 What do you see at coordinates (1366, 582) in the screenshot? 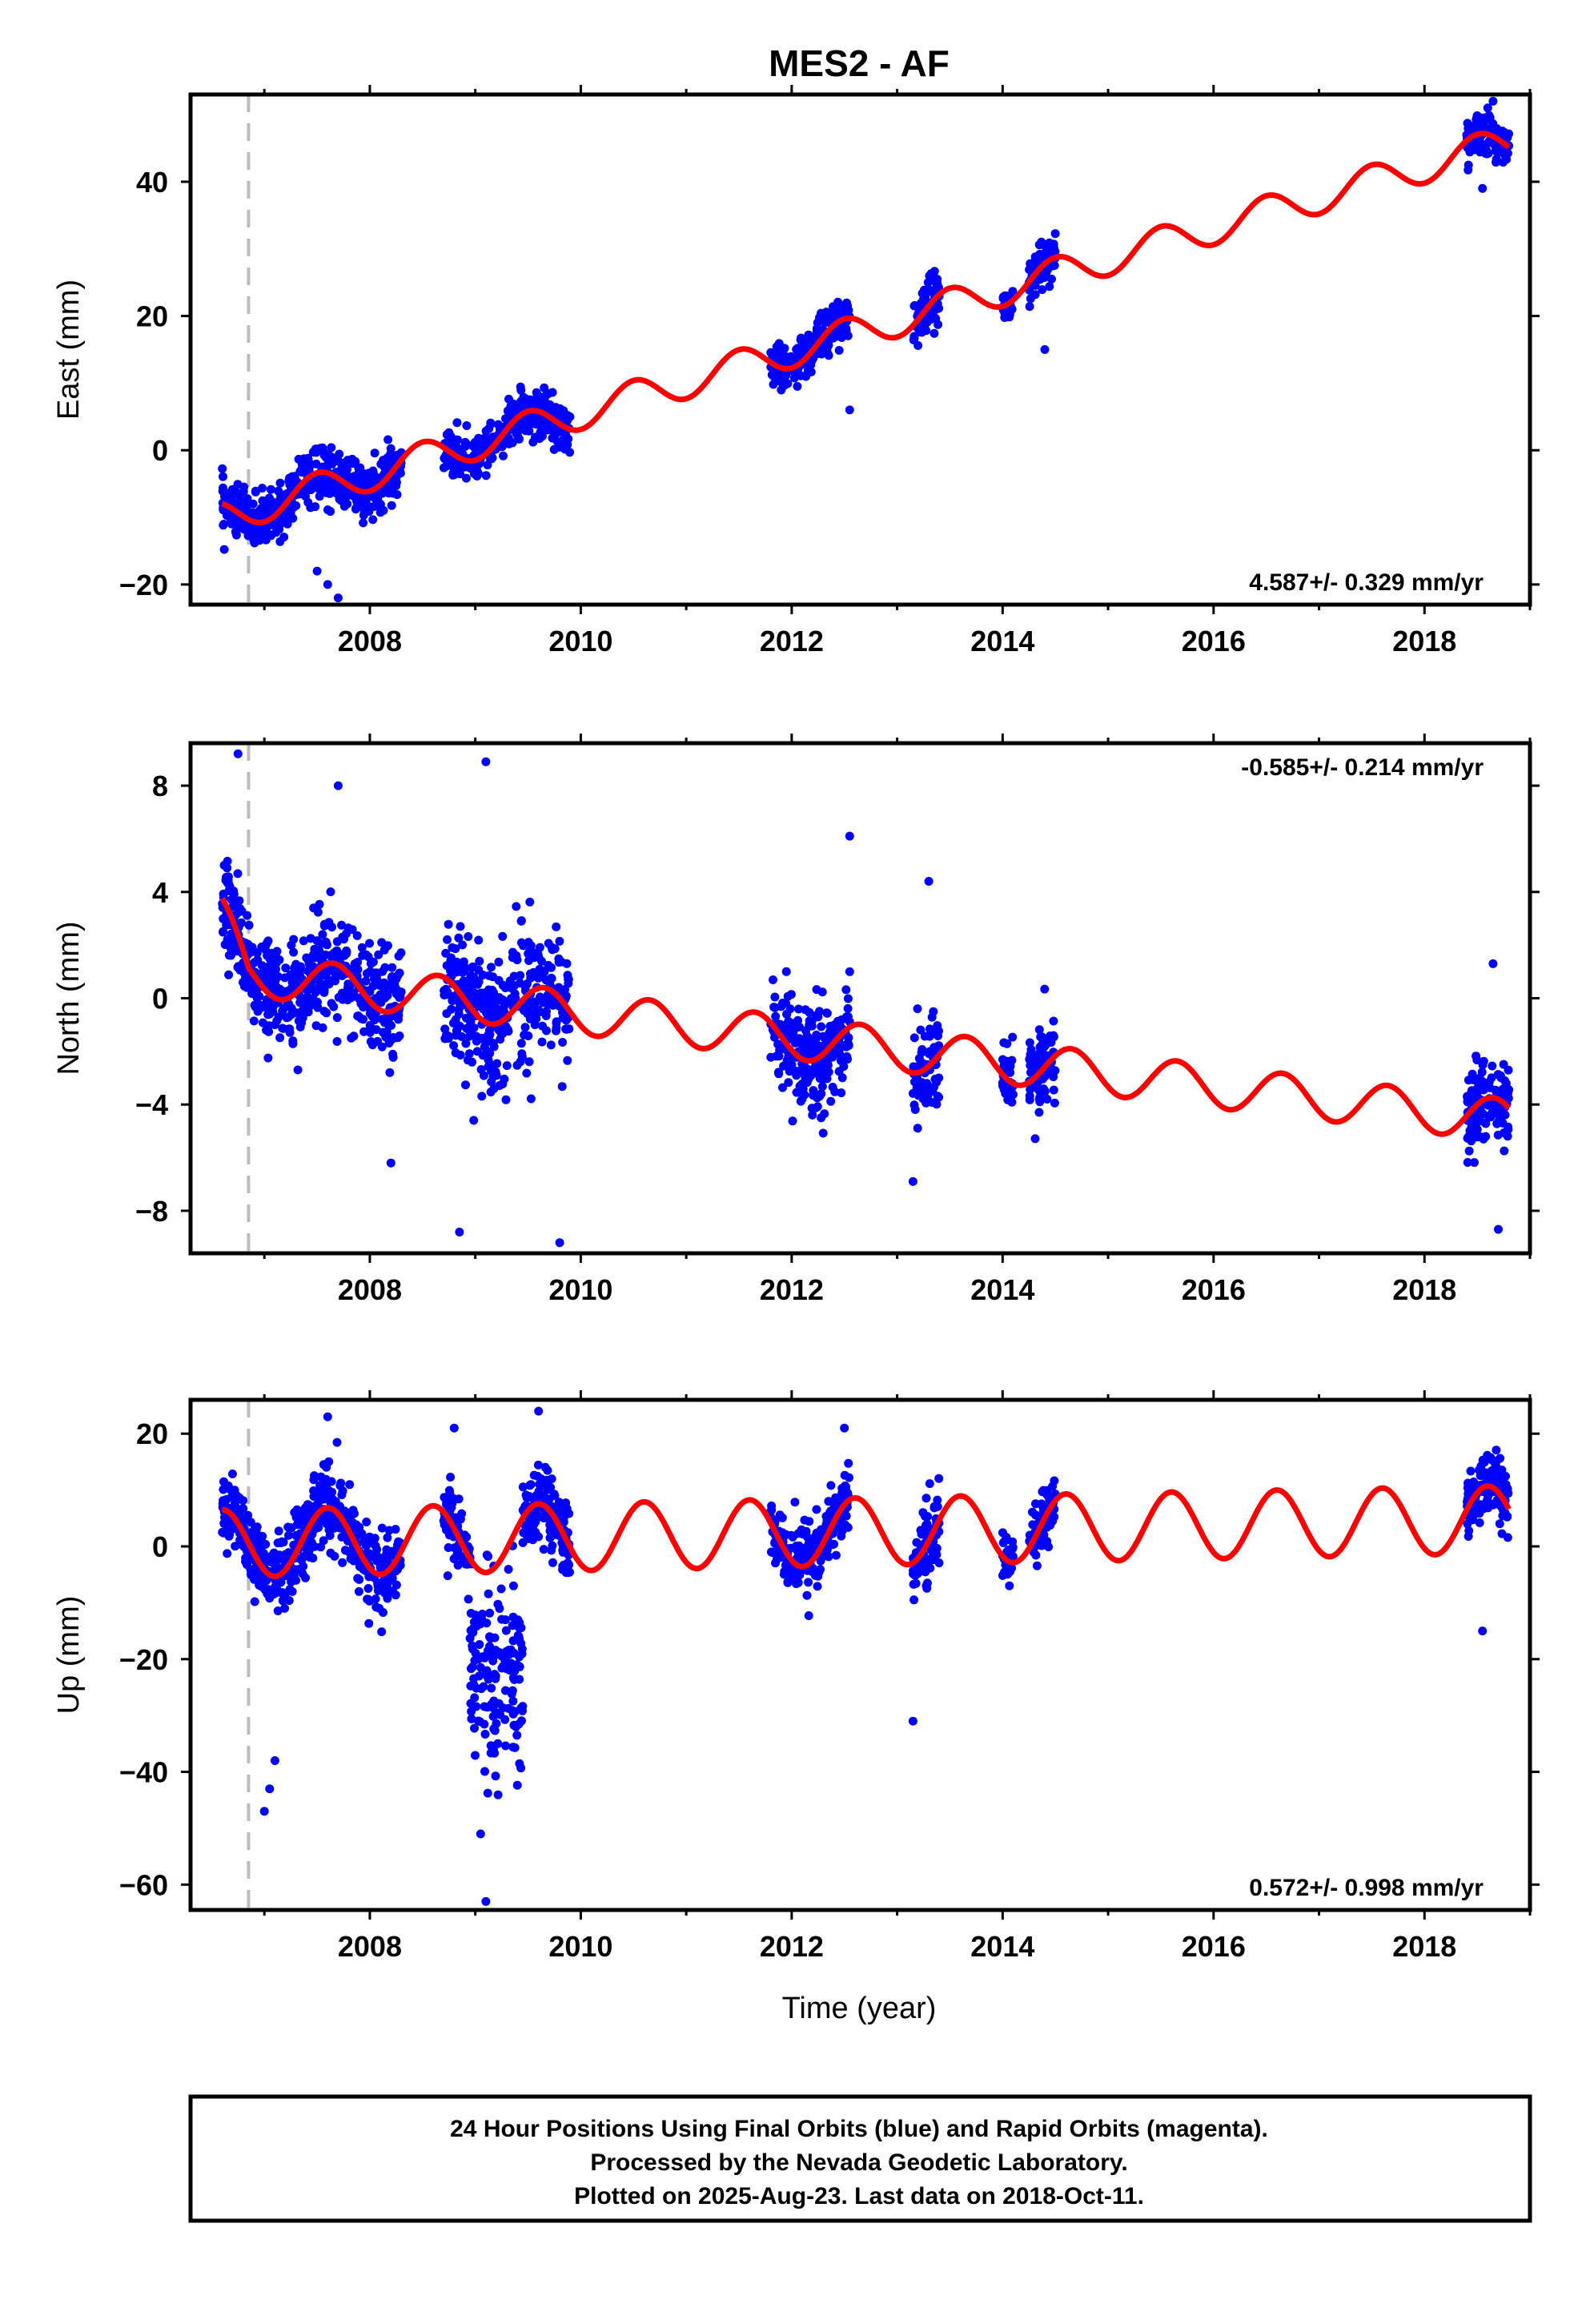
I see `east-rate-label: 4.587+/- 0.329 mm/yr` at bounding box center [1366, 582].